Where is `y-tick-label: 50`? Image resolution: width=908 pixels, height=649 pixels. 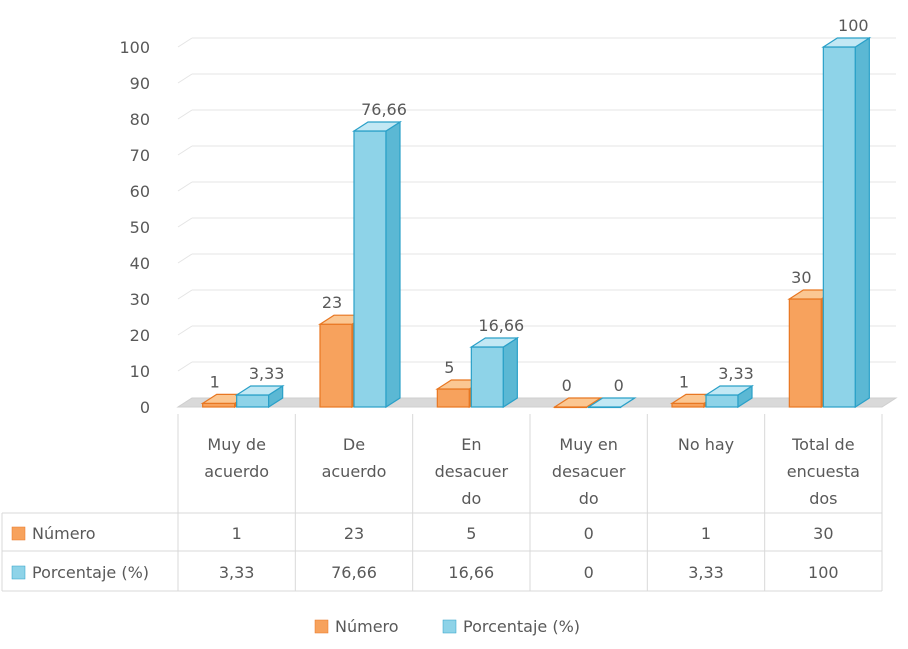 y-tick-label: 50 is located at coordinates (140, 227).